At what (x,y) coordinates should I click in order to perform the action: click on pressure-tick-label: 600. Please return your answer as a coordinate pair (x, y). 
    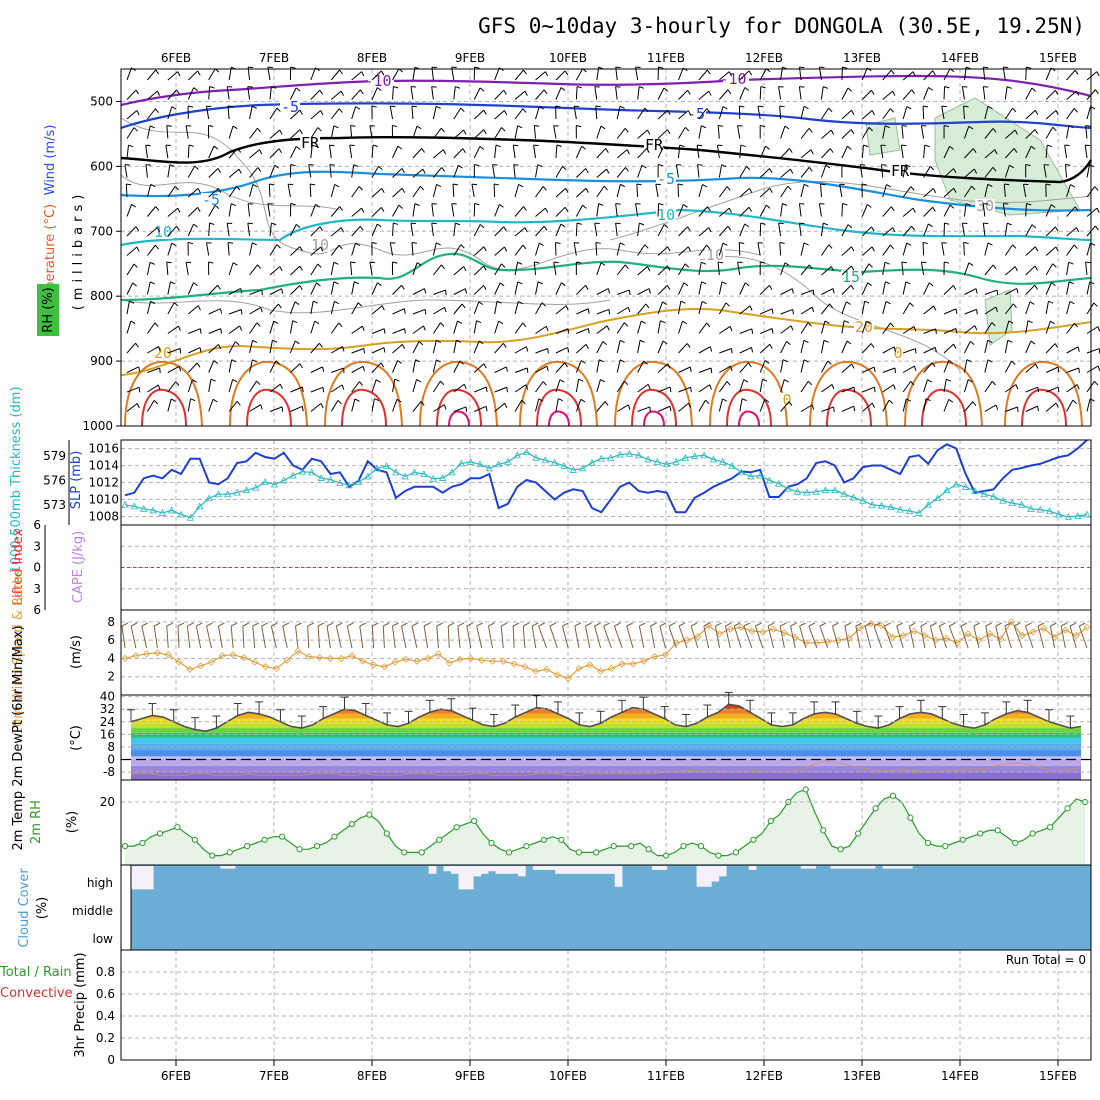
    Looking at the image, I should click on (101, 166).